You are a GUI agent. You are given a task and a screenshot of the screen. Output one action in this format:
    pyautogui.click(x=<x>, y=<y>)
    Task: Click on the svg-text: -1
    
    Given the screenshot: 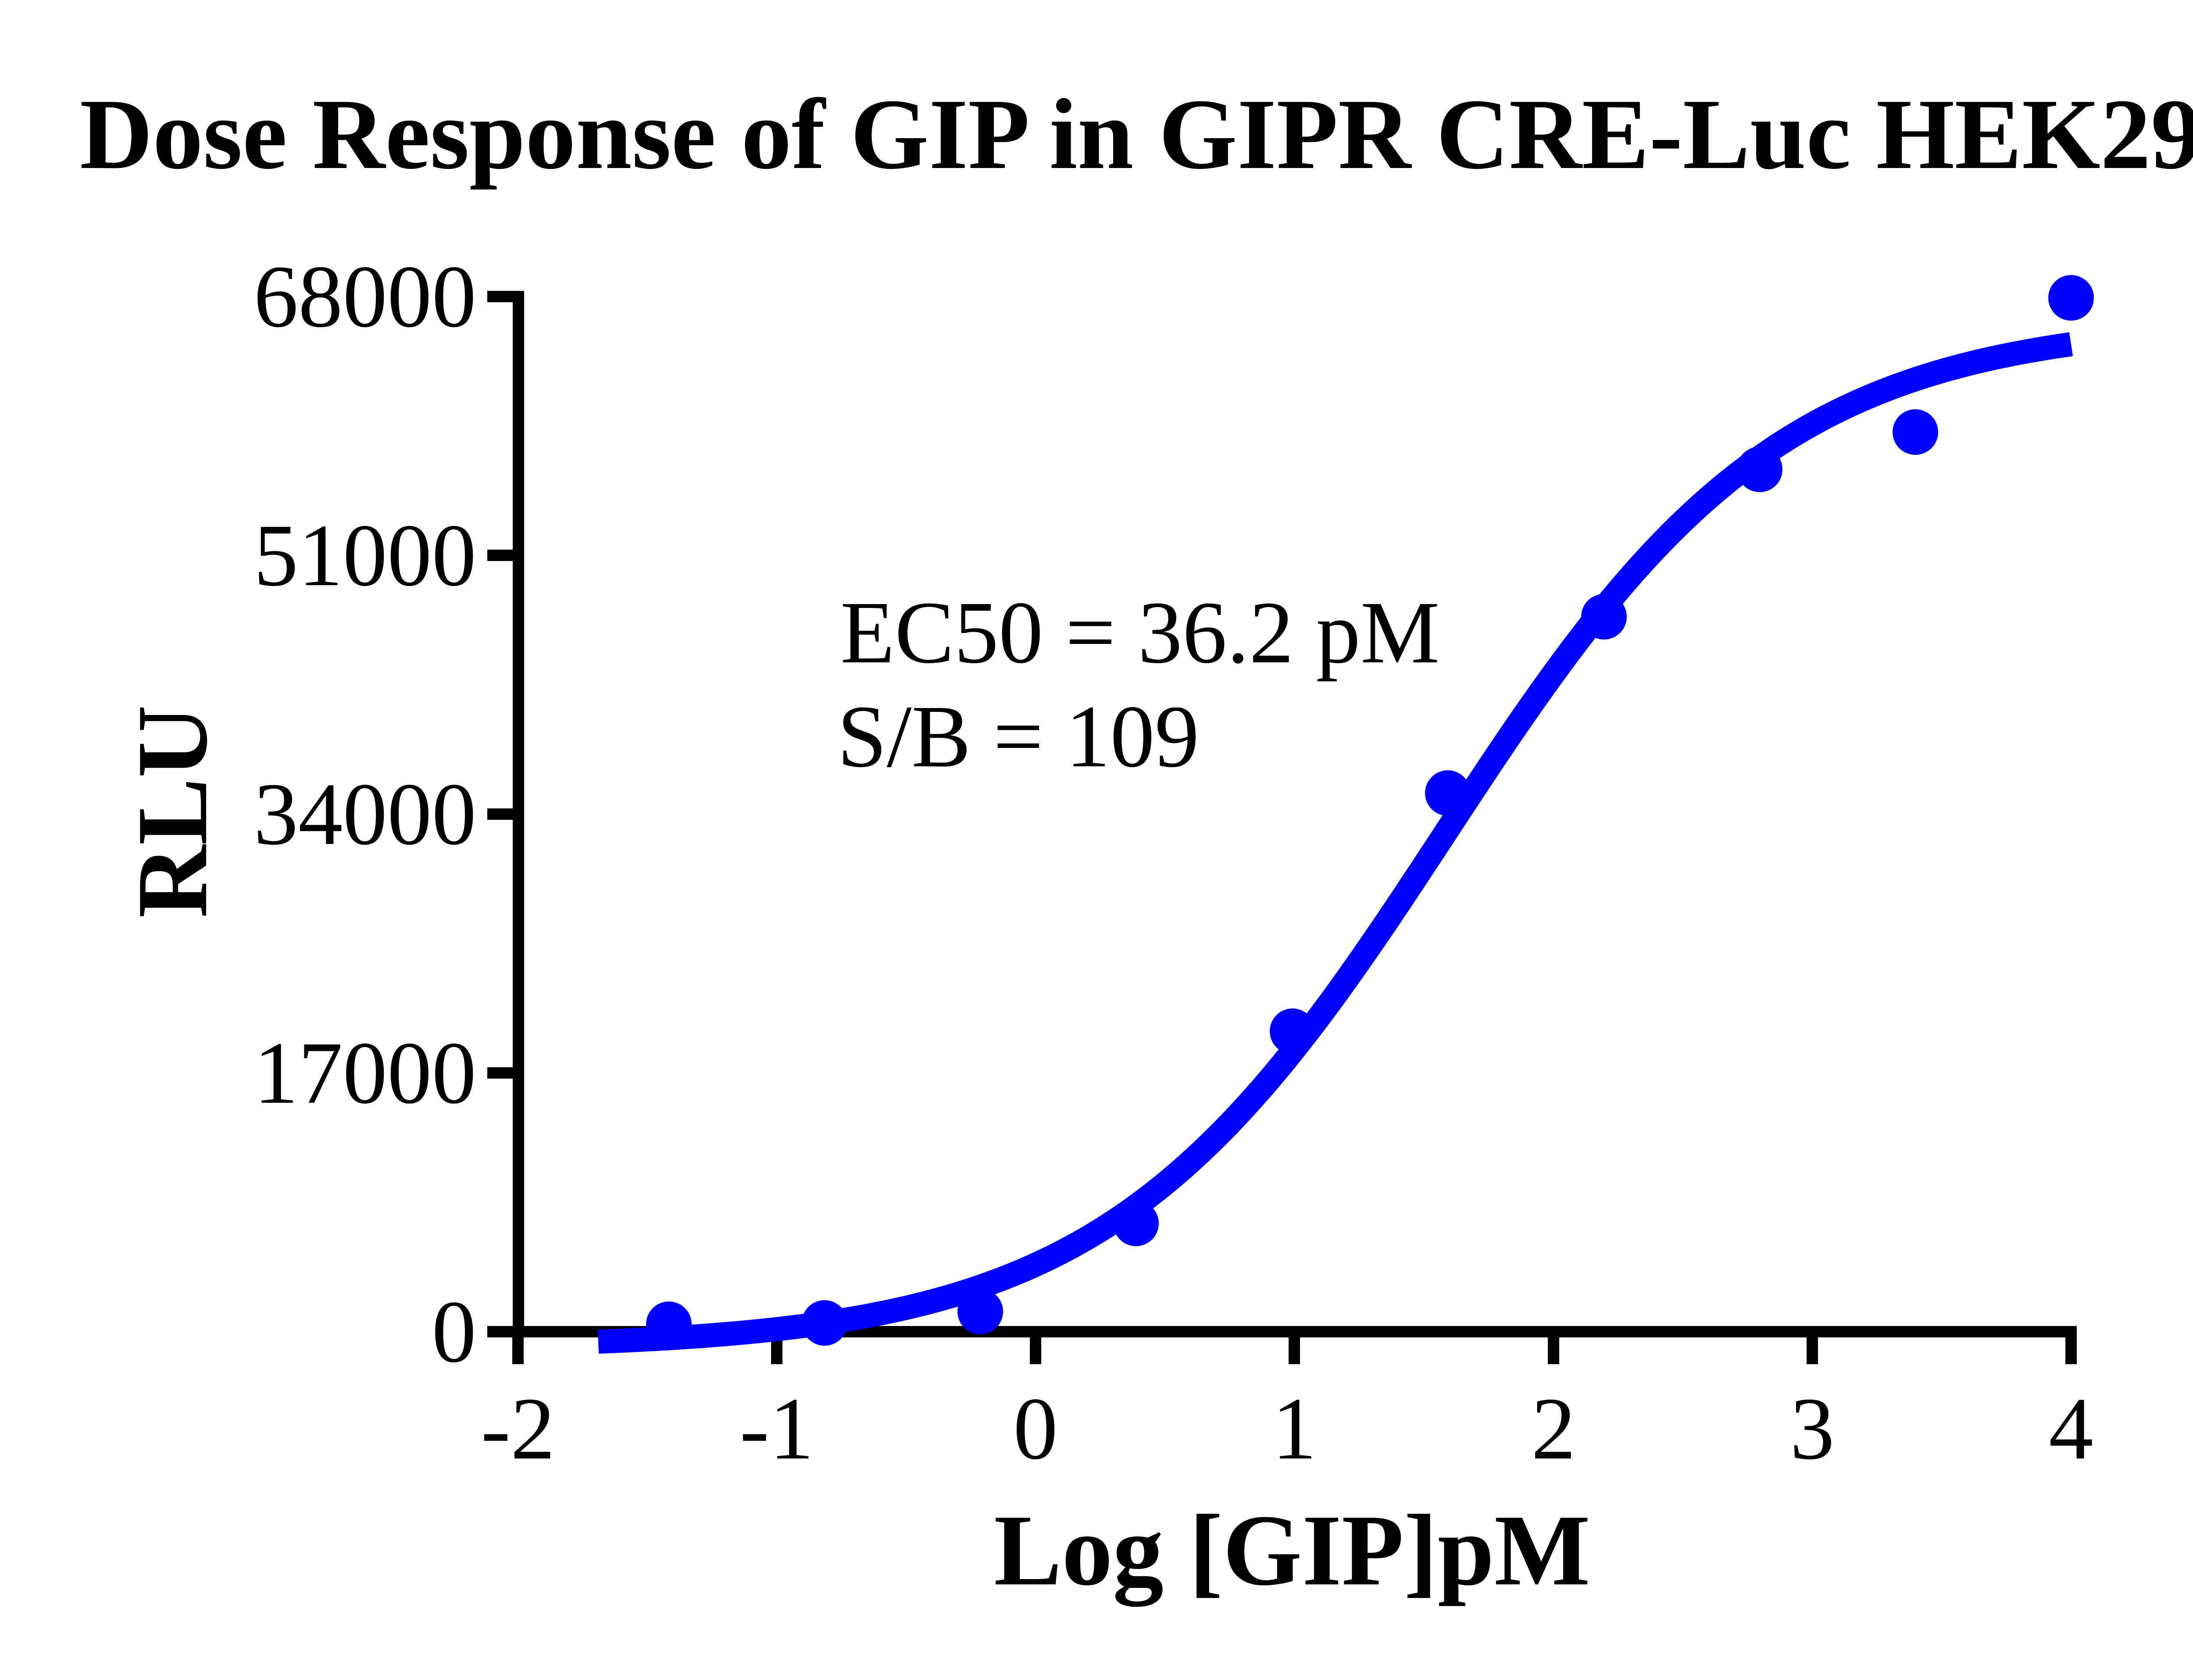 What is the action you would take?
    pyautogui.click(x=776, y=1428)
    